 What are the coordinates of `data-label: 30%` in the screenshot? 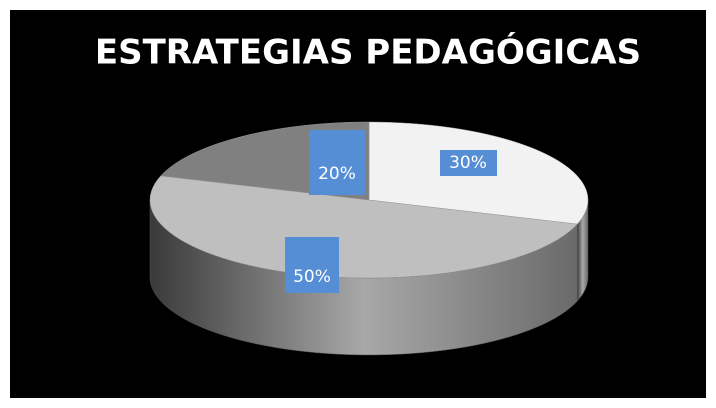 It's located at (468, 163).